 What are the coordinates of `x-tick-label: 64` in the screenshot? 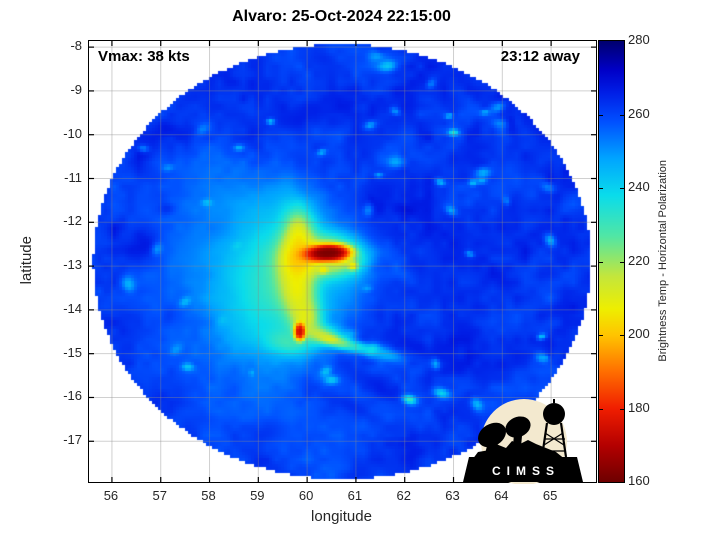 It's located at (501, 495).